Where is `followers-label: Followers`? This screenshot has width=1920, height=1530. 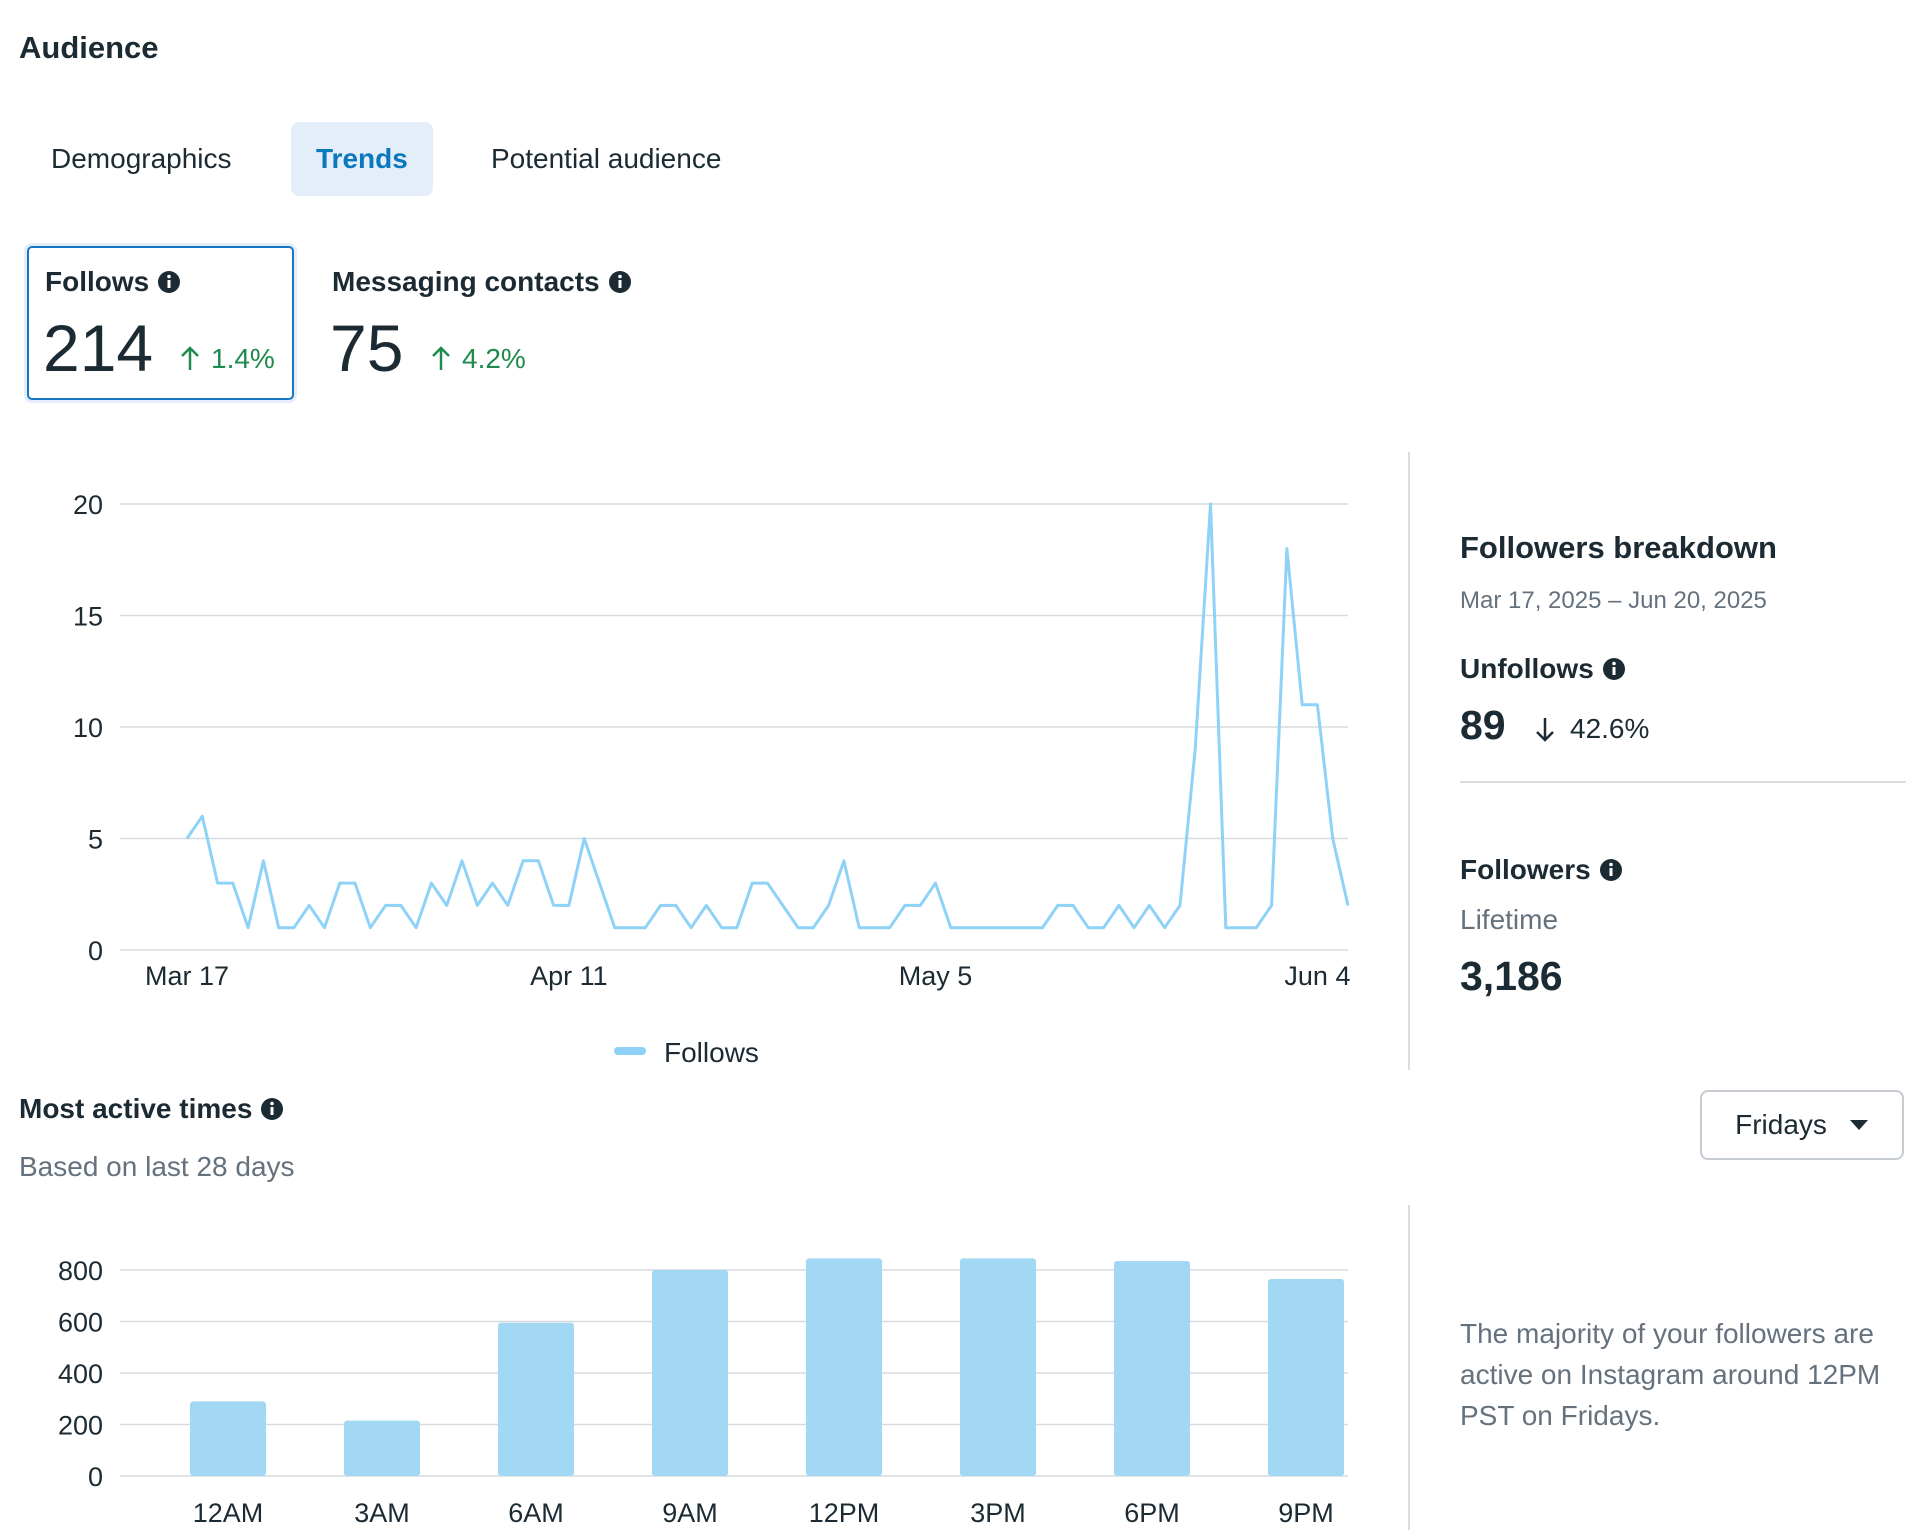 followers-label: Followers is located at coordinates (1525, 869).